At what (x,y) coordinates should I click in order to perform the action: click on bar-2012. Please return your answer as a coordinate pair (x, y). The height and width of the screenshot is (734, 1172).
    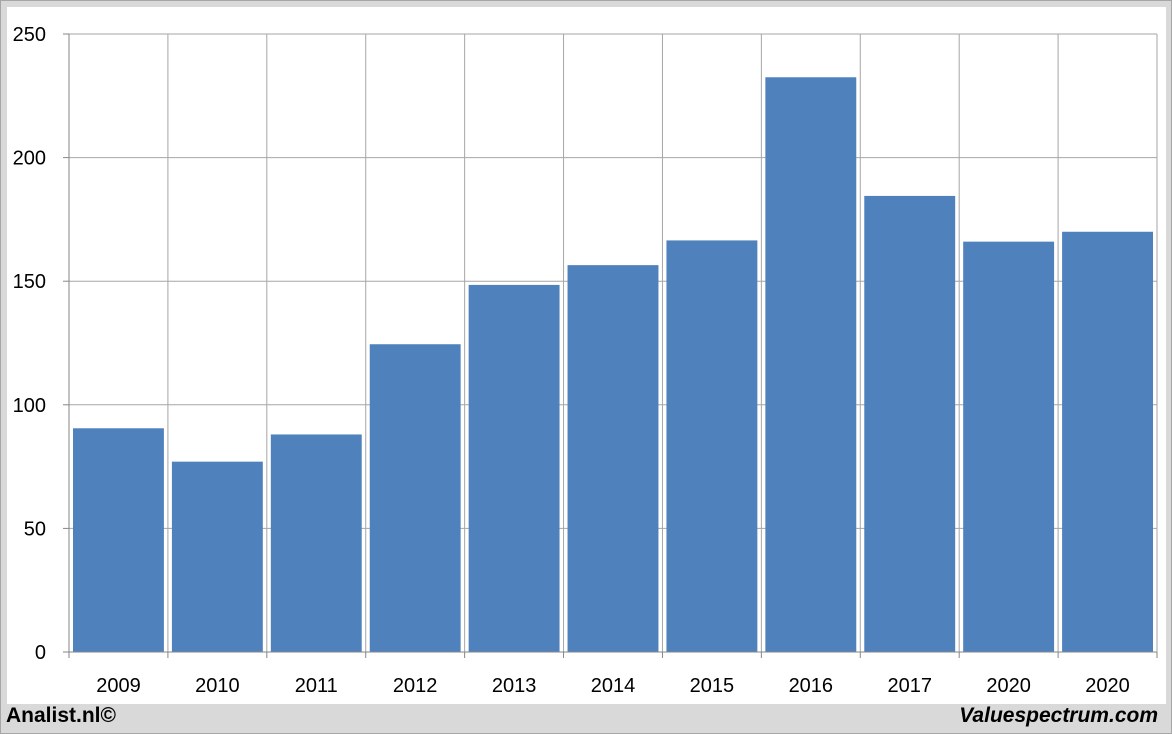
    Looking at the image, I should click on (415, 498).